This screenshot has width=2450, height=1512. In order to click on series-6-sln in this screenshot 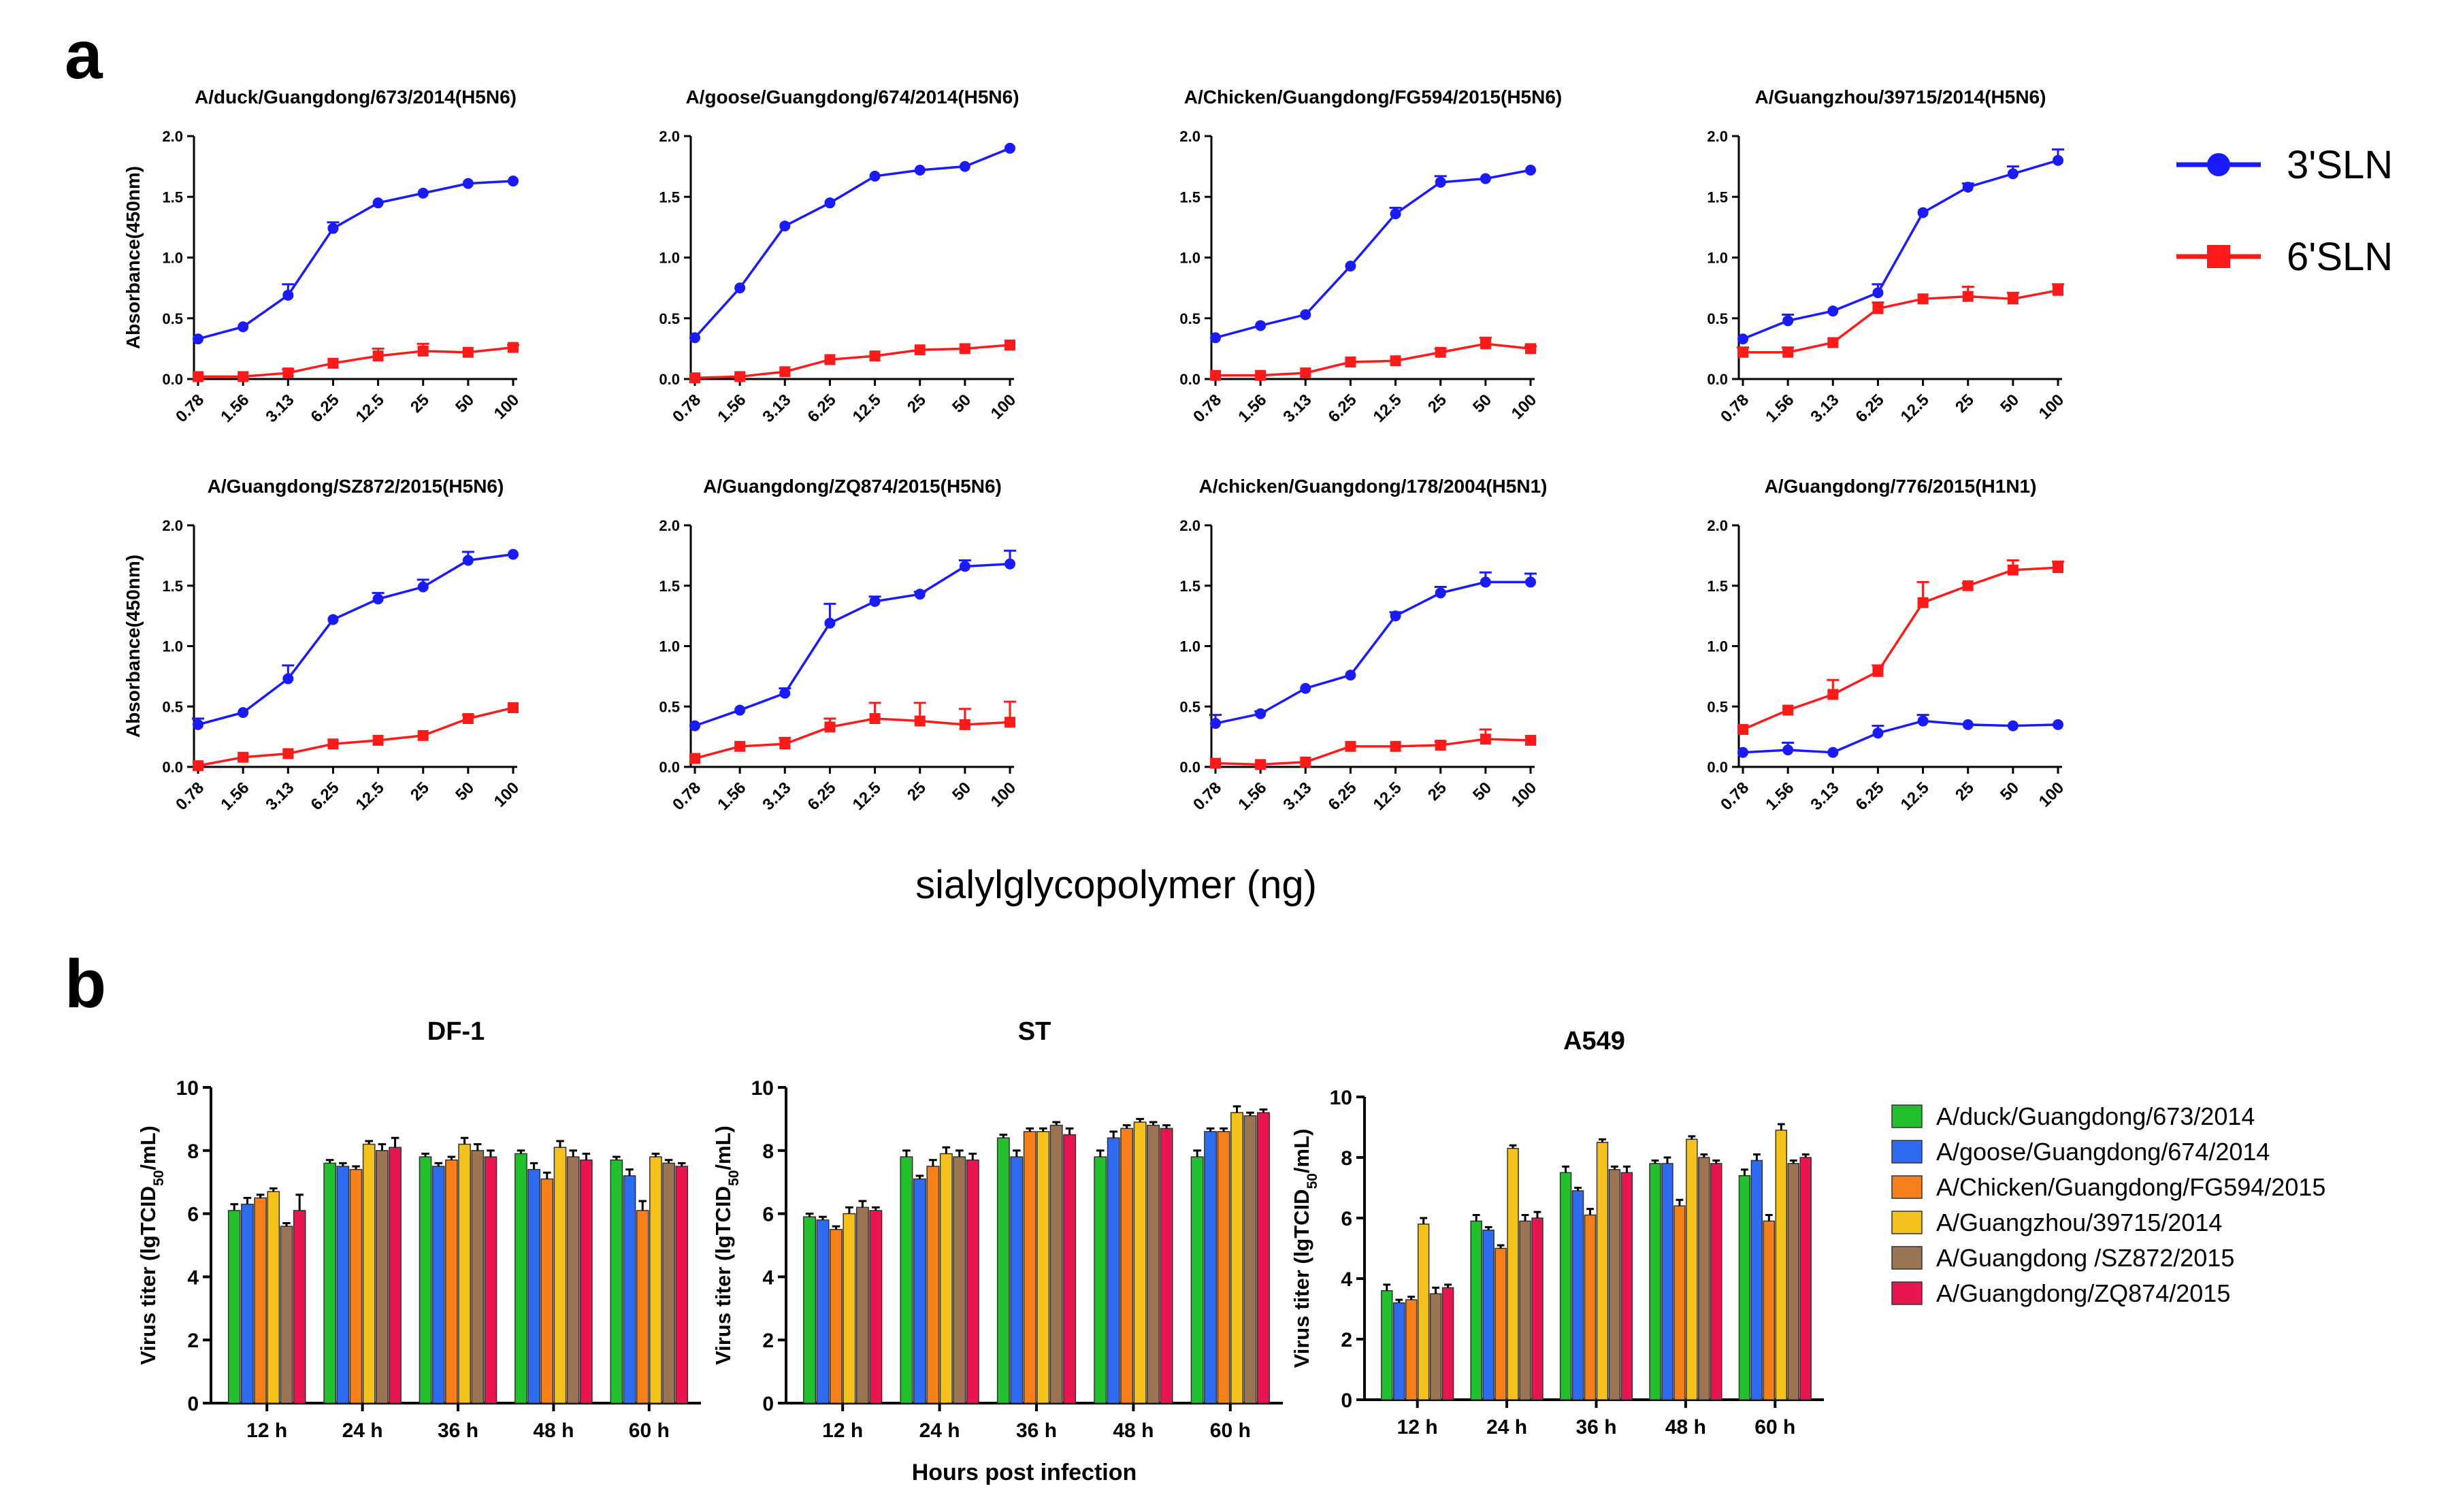, I will do `click(356, 737)`.